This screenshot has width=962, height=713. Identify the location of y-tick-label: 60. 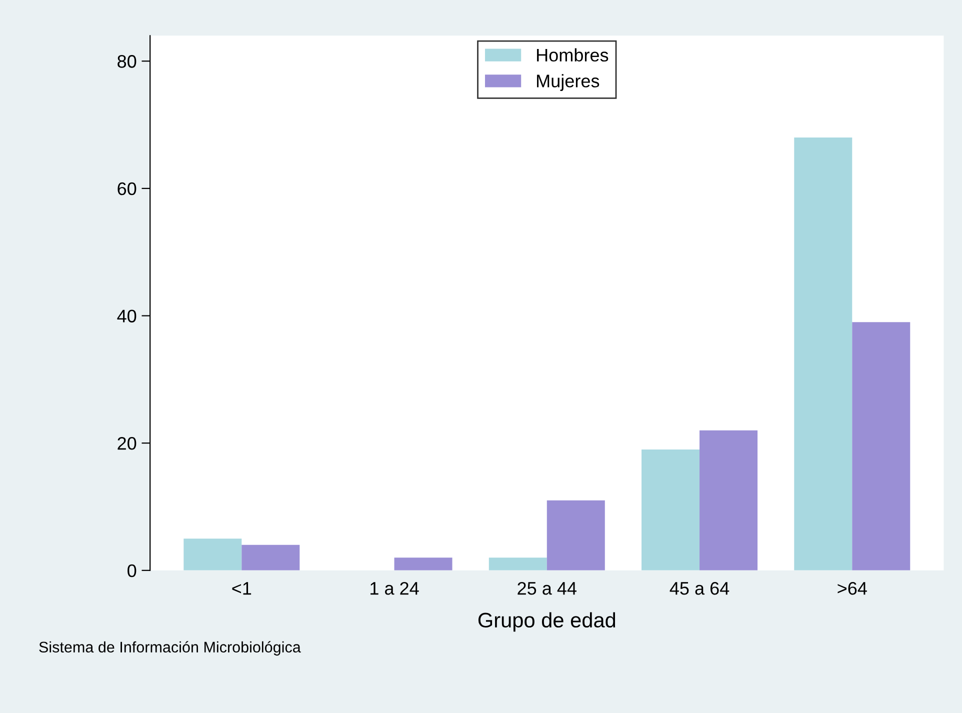
(127, 189).